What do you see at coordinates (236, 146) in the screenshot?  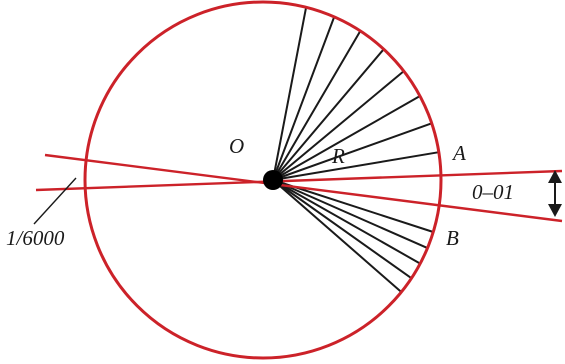 I see `label-center-o: O` at bounding box center [236, 146].